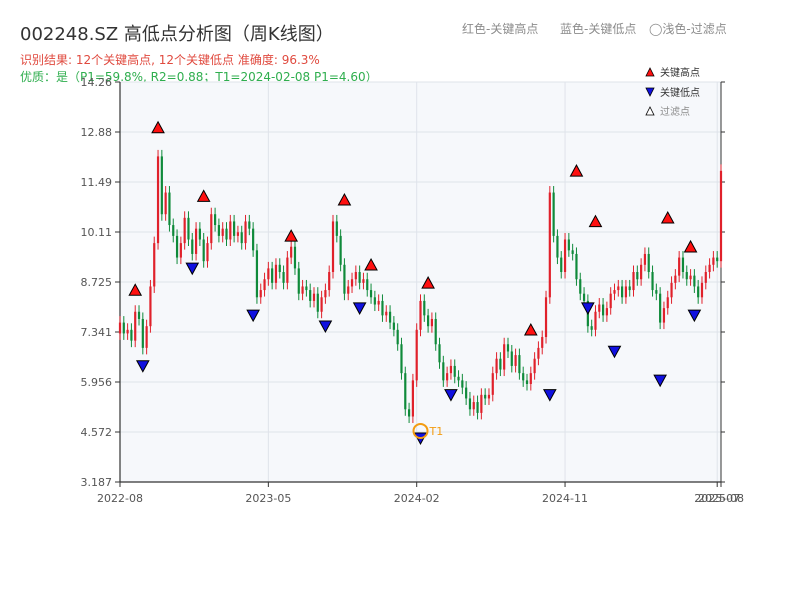  Describe the element at coordinates (650, 72) in the screenshot. I see `legend-high-icon` at that location.